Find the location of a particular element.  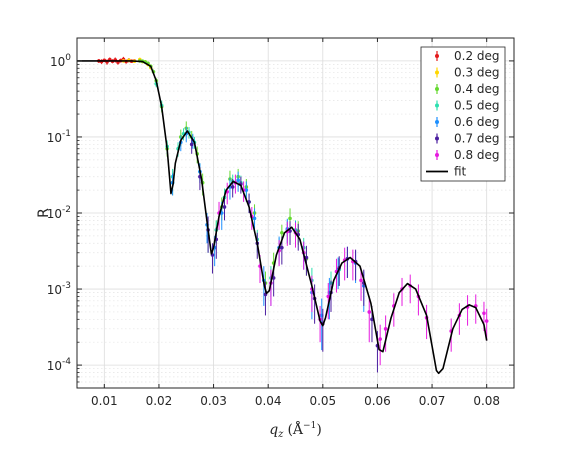

legend-entry: 0.6 deg is located at coordinates (467, 122).